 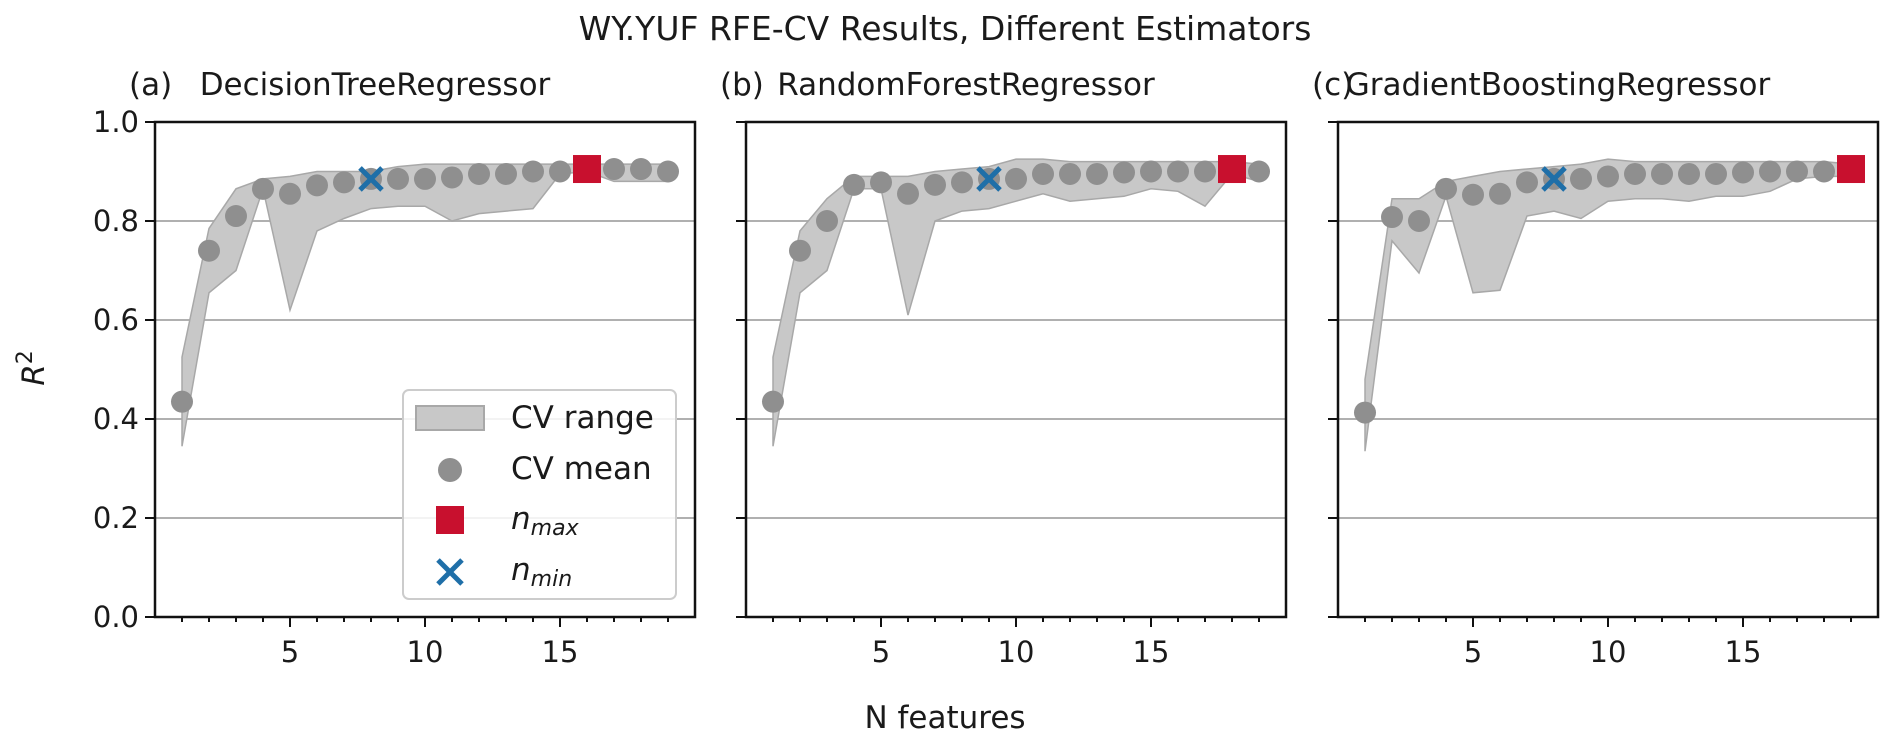 I want to click on y-axis-label-sup: 2, so click(x=25, y=357).